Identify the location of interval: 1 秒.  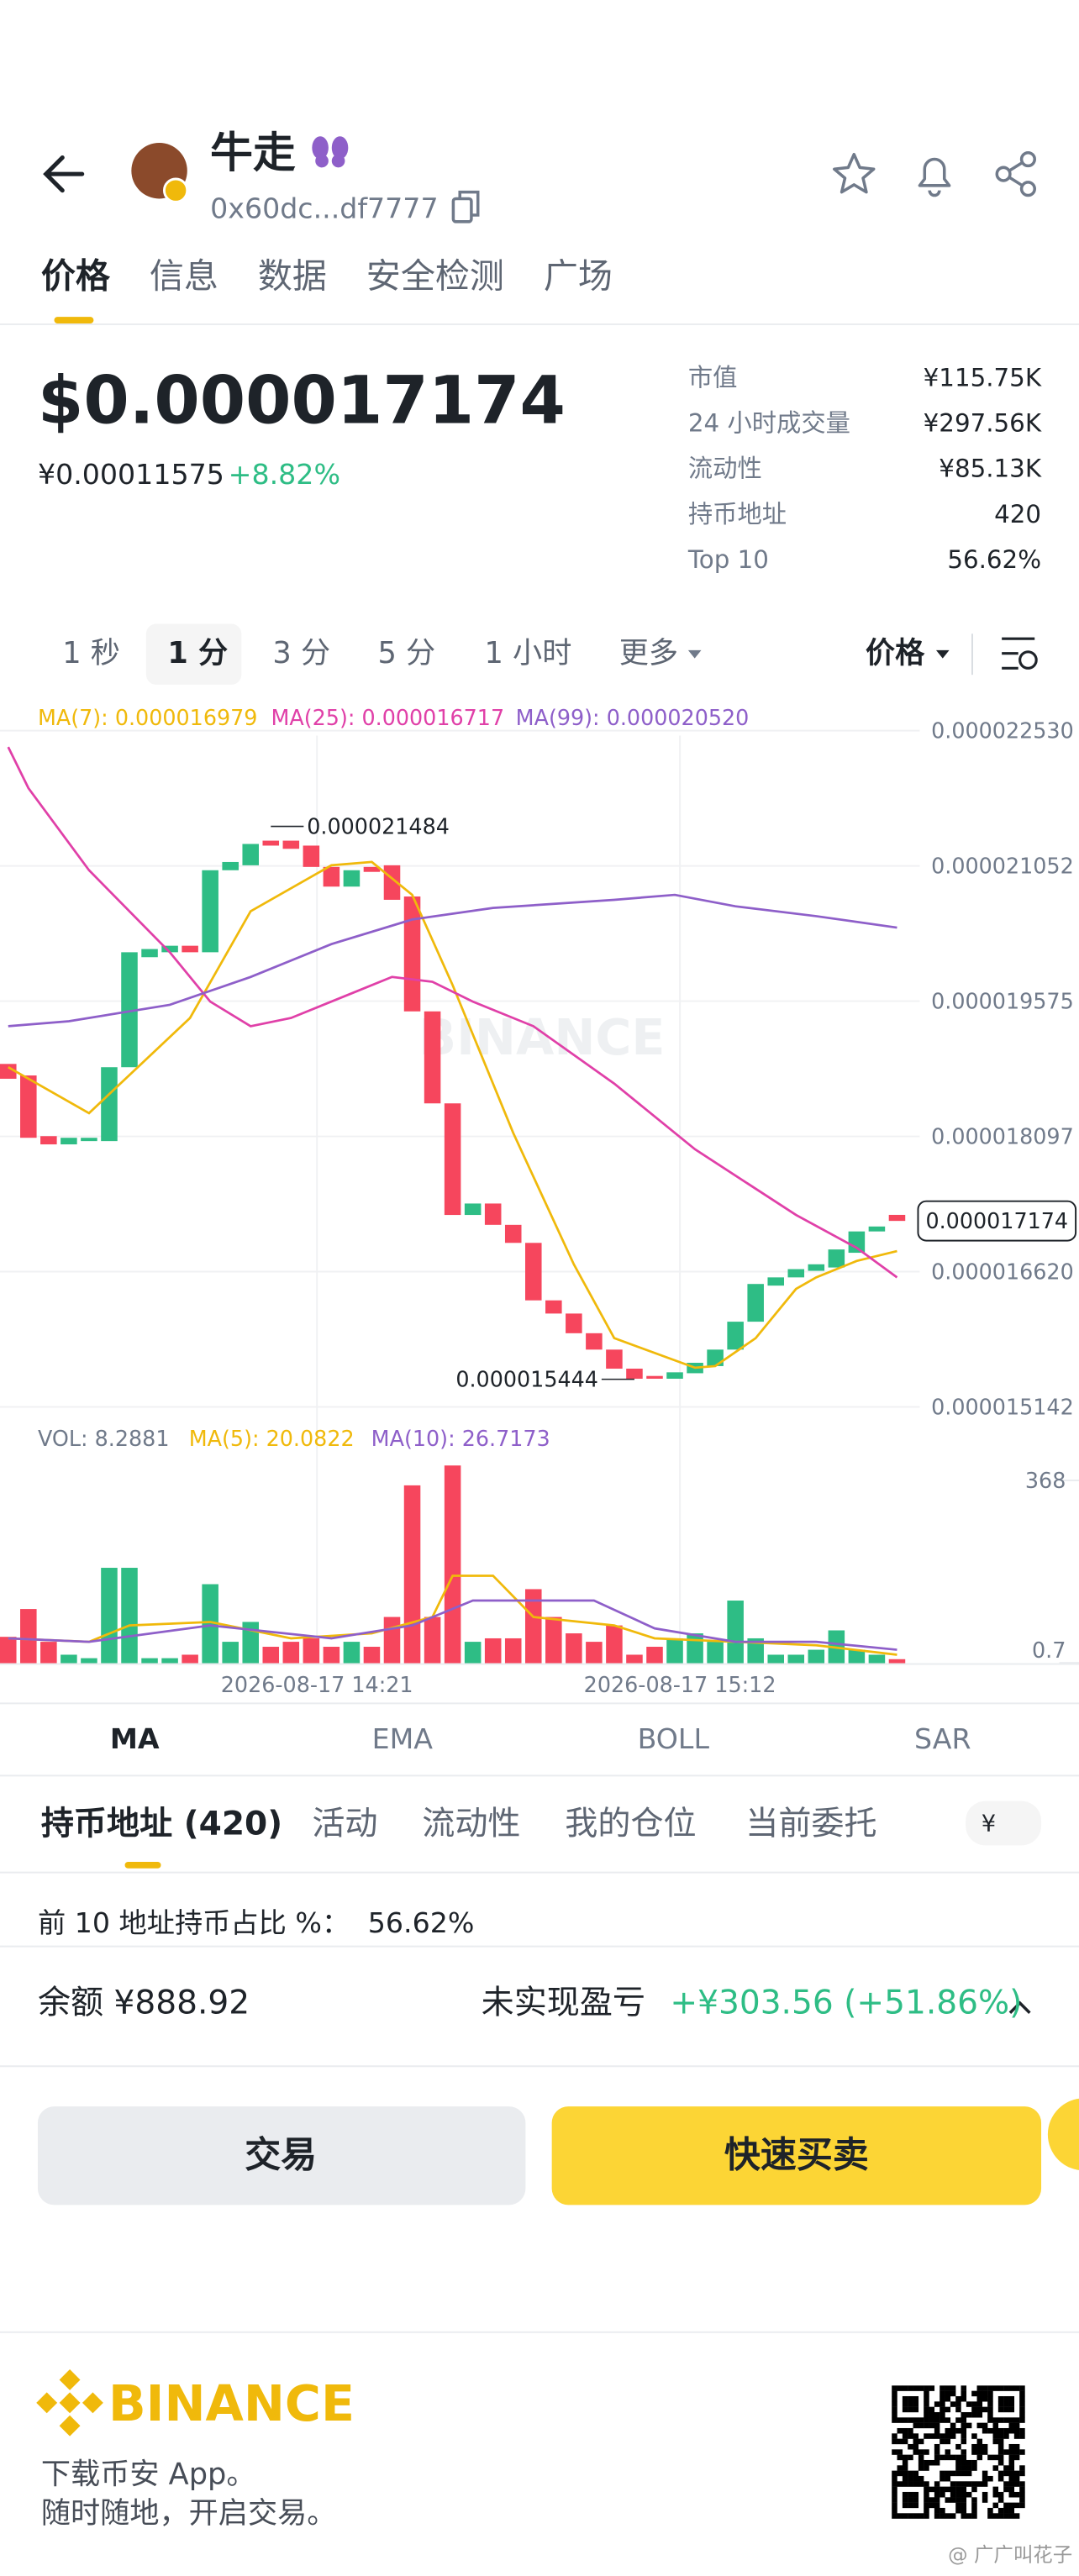
(91, 653).